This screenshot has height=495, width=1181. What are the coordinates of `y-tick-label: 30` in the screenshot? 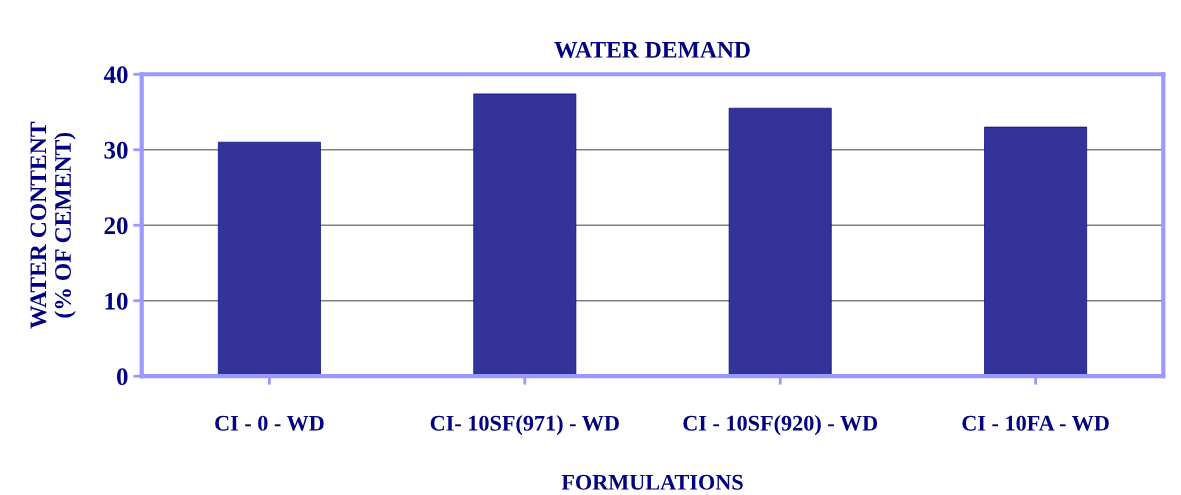 It's located at (116, 150).